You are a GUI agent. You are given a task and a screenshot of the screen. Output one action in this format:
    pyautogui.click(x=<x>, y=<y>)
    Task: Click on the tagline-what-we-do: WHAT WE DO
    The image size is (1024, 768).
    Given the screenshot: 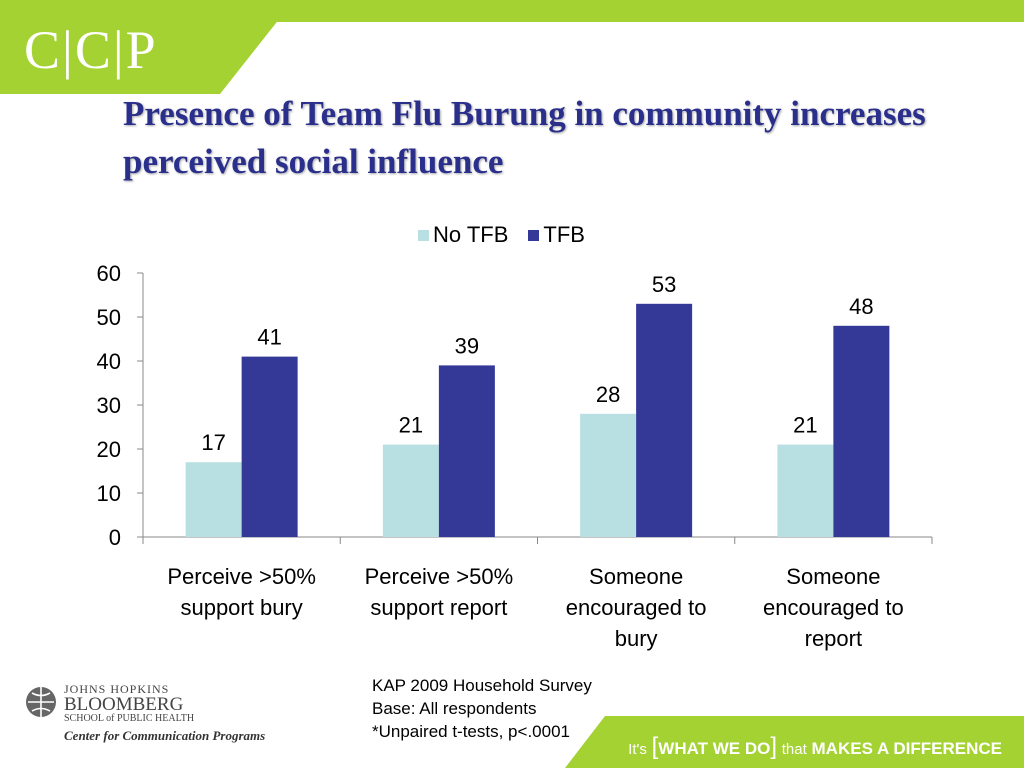 What is the action you would take?
    pyautogui.click(x=714, y=748)
    